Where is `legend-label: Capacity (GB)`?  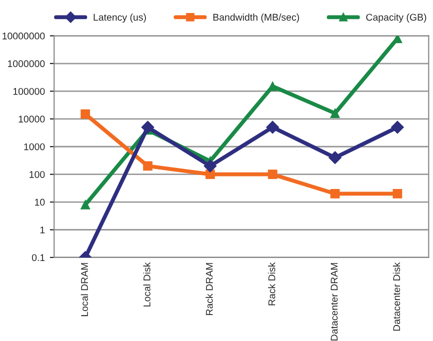 legend-label: Capacity (GB) is located at coordinates (396, 18).